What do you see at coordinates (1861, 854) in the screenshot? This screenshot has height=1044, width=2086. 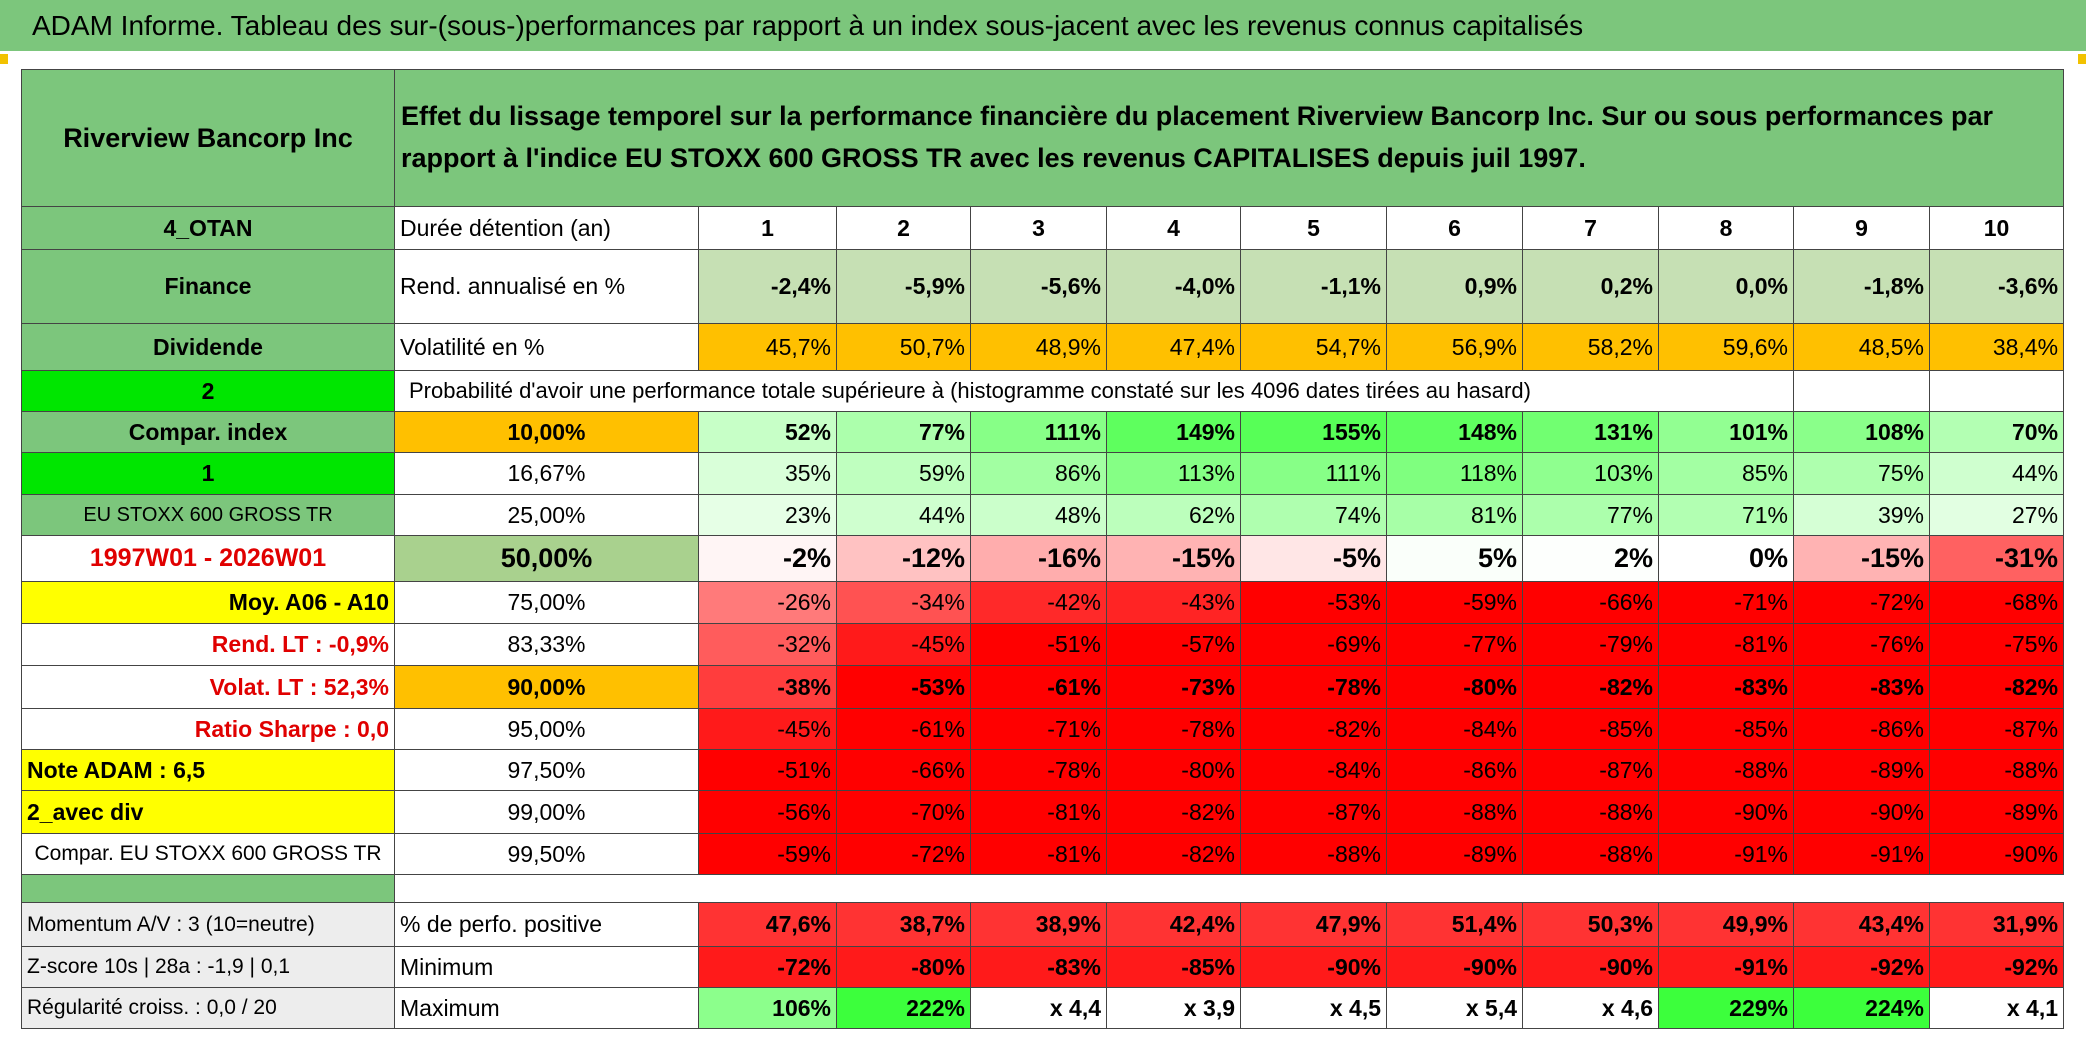 I see `value-cell: -91%` at bounding box center [1861, 854].